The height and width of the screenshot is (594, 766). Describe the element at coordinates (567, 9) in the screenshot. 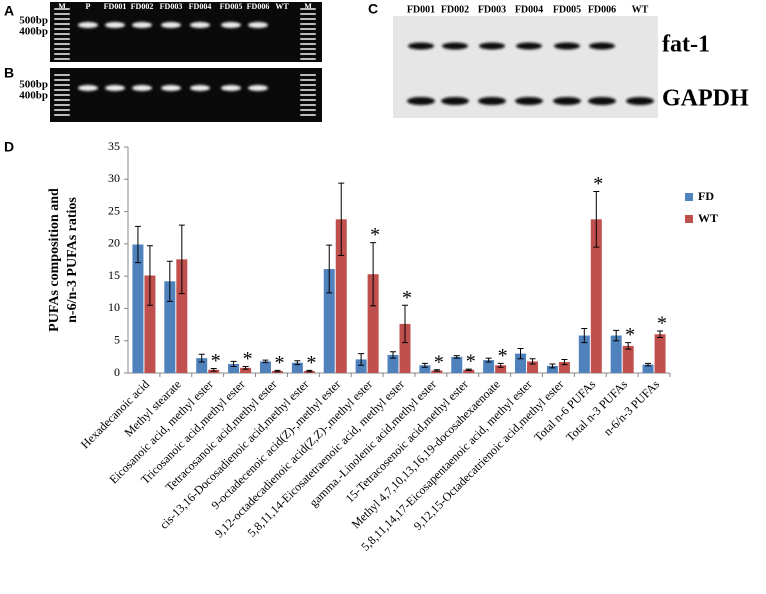

I see `lane-label: FD005` at that location.